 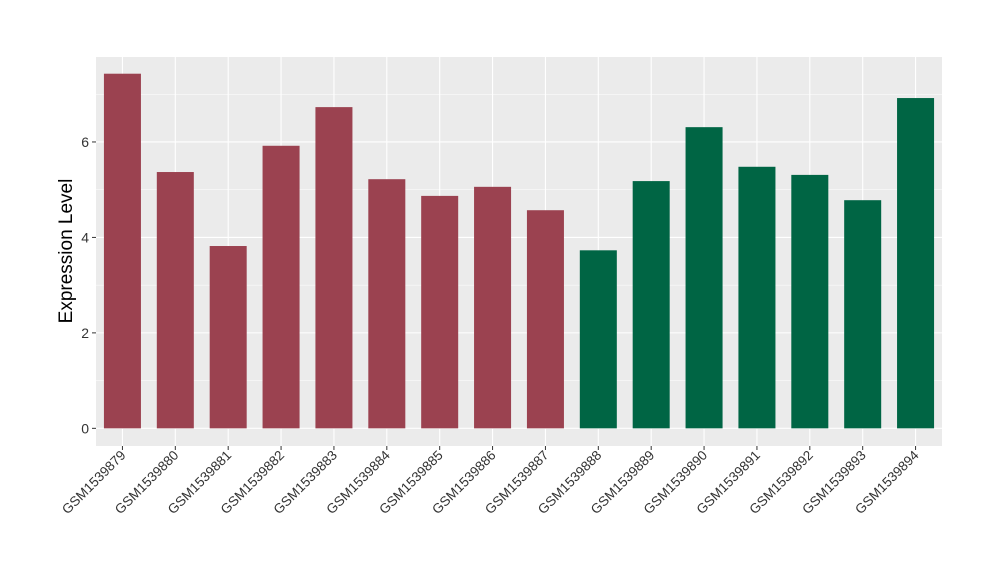 What do you see at coordinates (228, 337) in the screenshot?
I see `bar-GSM1539881` at bounding box center [228, 337].